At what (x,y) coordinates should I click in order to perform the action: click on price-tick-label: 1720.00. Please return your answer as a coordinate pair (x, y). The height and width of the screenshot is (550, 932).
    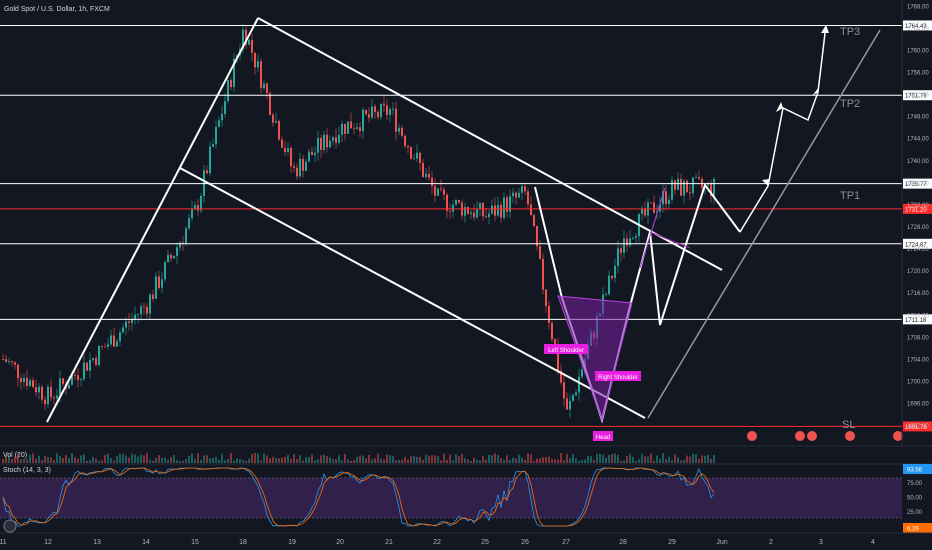
    Looking at the image, I should click on (918, 272).